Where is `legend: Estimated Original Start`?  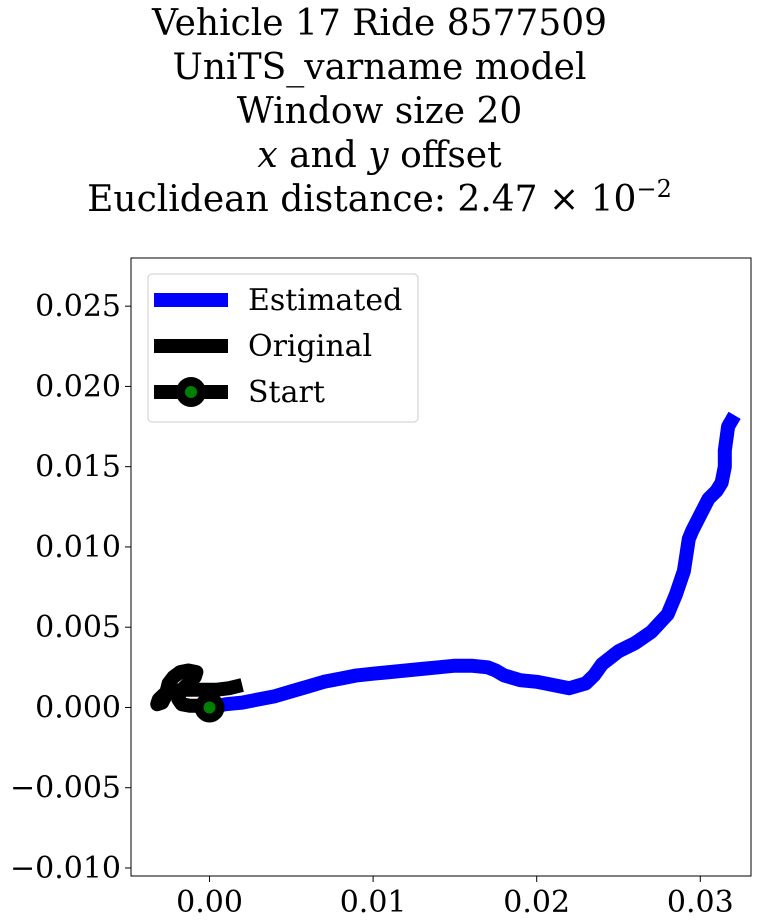 legend: Estimated Original Start is located at coordinates (283, 348).